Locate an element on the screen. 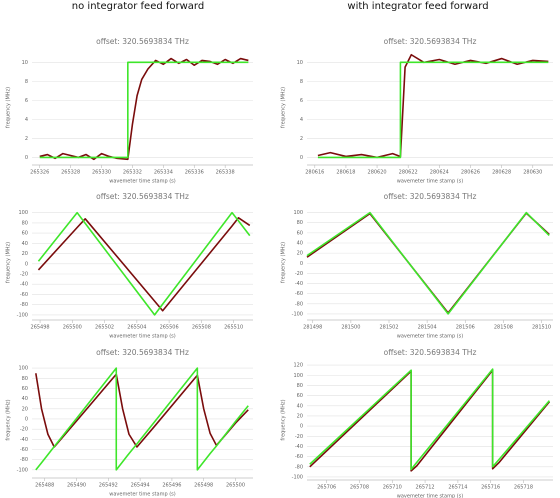  x-tick-label: 281504 is located at coordinates (427, 328).